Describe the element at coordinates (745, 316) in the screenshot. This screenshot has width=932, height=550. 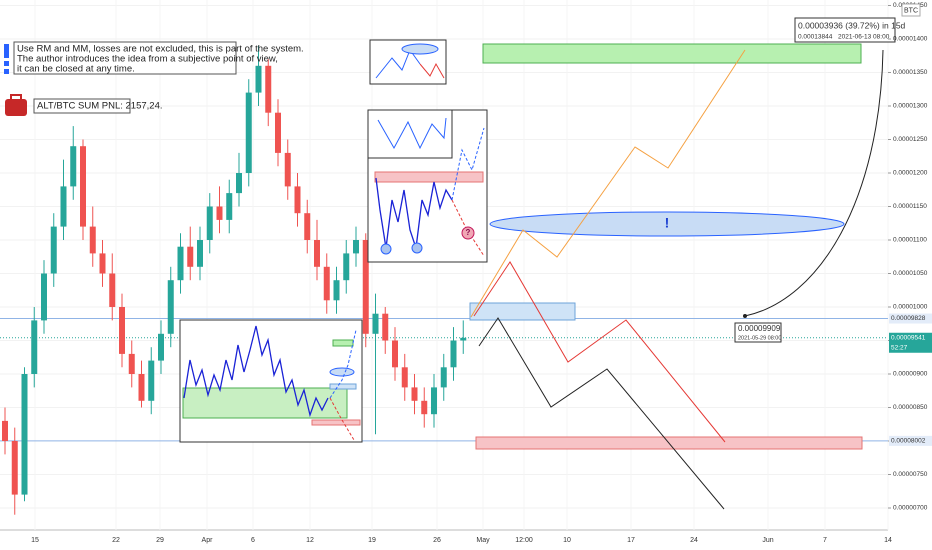
I see `anchor-dot` at that location.